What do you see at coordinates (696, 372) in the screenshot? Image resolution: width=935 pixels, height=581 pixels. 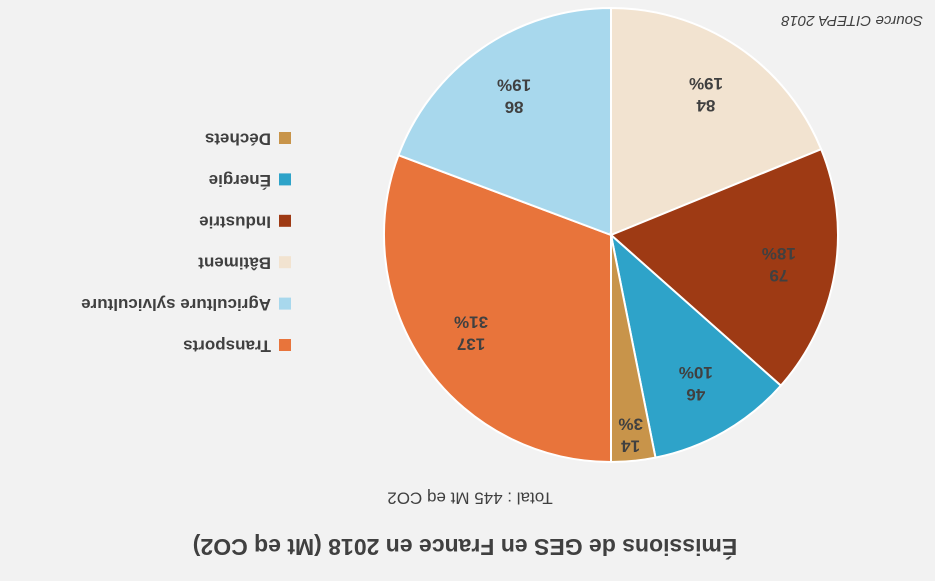 I see `percentage-label: 10%` at bounding box center [696, 372].